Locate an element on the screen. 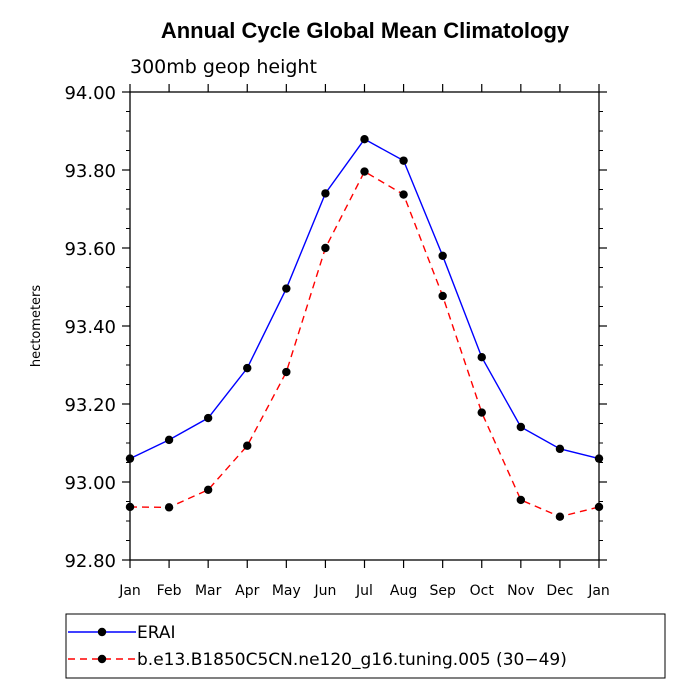  x-tick-label: Dec is located at coordinates (559, 591).